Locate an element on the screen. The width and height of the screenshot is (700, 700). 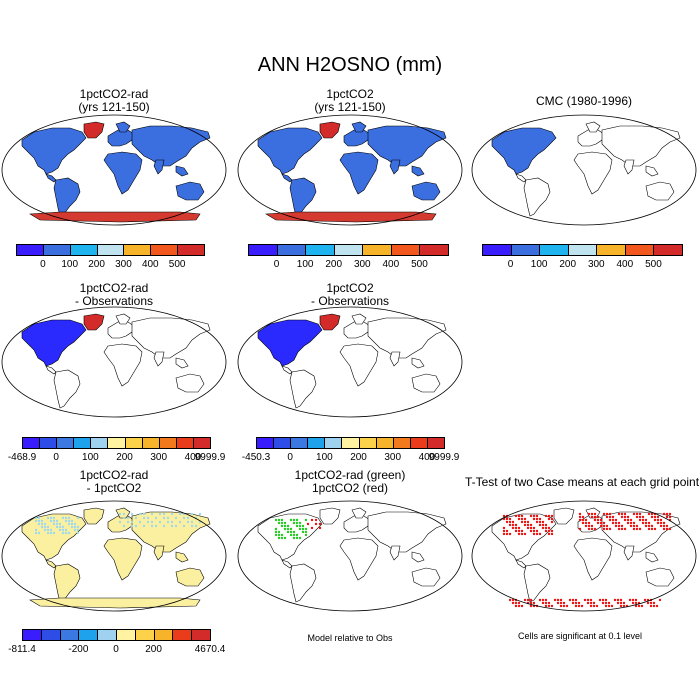
colorbar-label: 500 is located at coordinates (653, 264).